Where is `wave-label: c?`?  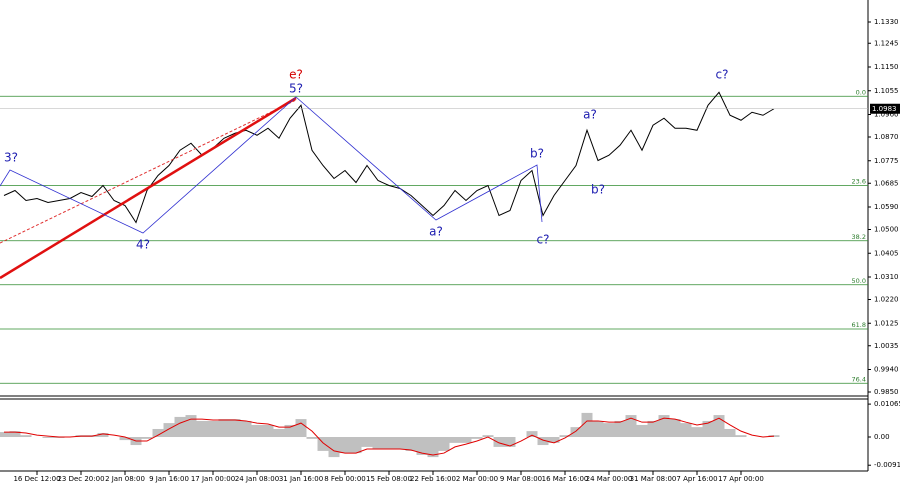
wave-label: c? is located at coordinates (543, 240).